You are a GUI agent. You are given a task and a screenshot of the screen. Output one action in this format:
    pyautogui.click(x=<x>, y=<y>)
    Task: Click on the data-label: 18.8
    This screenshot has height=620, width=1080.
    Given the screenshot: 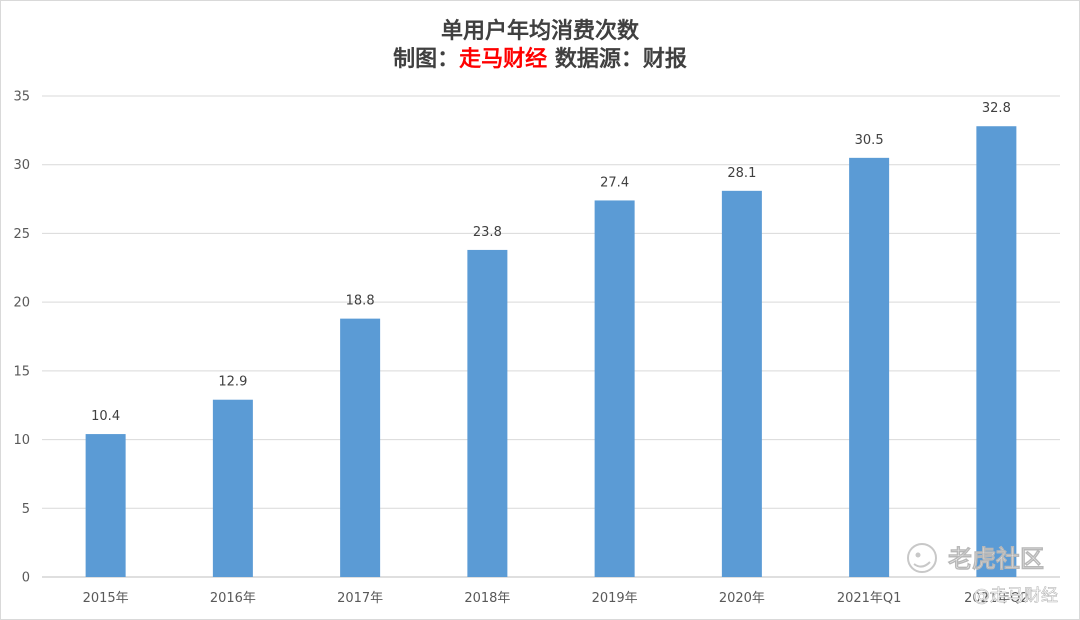 What is the action you would take?
    pyautogui.click(x=360, y=301)
    